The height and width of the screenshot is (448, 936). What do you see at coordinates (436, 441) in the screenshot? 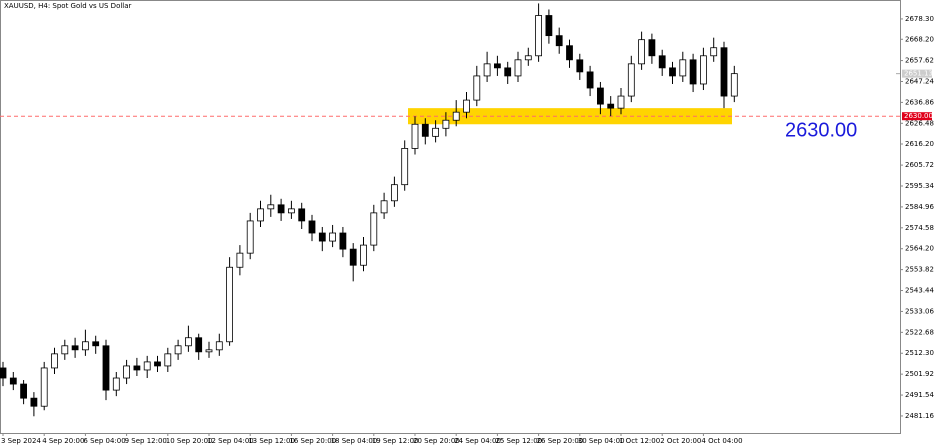
I see `x-tick-label: 20 Sep 20:00` at bounding box center [436, 441].